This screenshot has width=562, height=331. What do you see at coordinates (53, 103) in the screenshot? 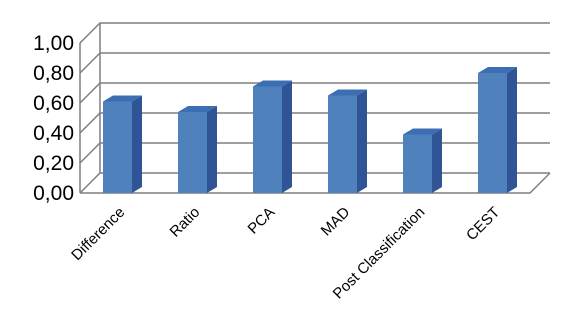
I see `y-tick-label: 0,60` at bounding box center [53, 103].